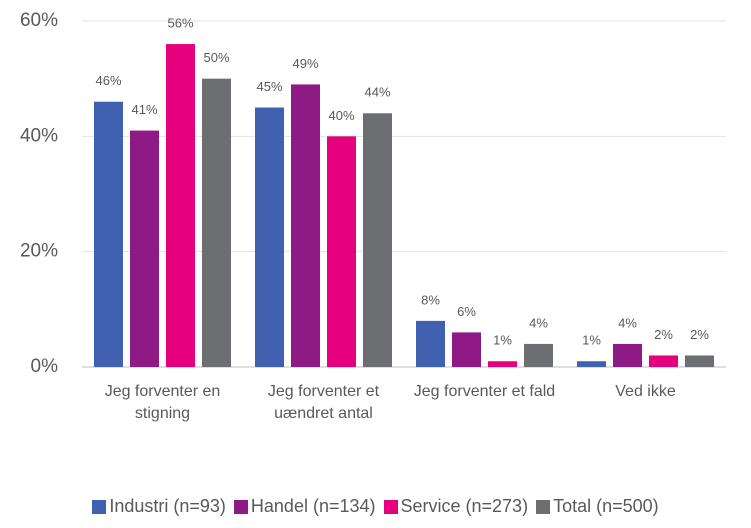  I want to click on x-tick-label: Jeg forventer et fald, so click(484, 391).